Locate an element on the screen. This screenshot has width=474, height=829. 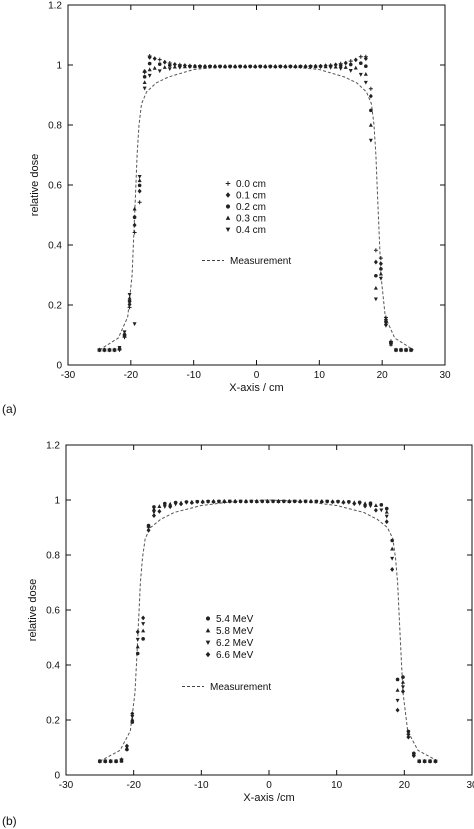
y-tick-label: 0.8 is located at coordinates (53, 556).